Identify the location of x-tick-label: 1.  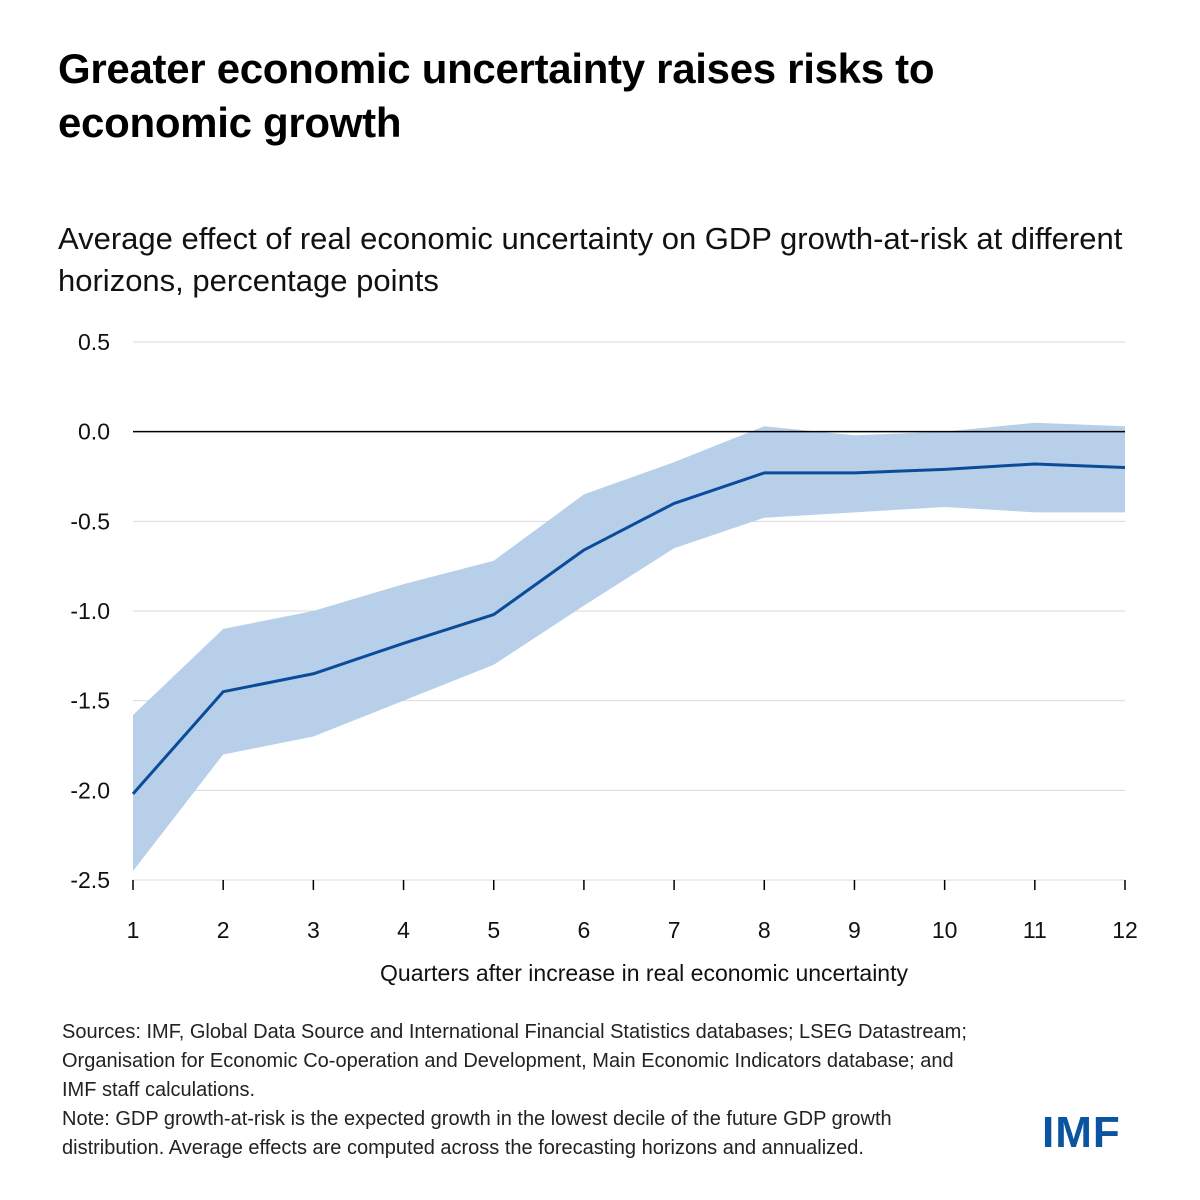
(133, 930).